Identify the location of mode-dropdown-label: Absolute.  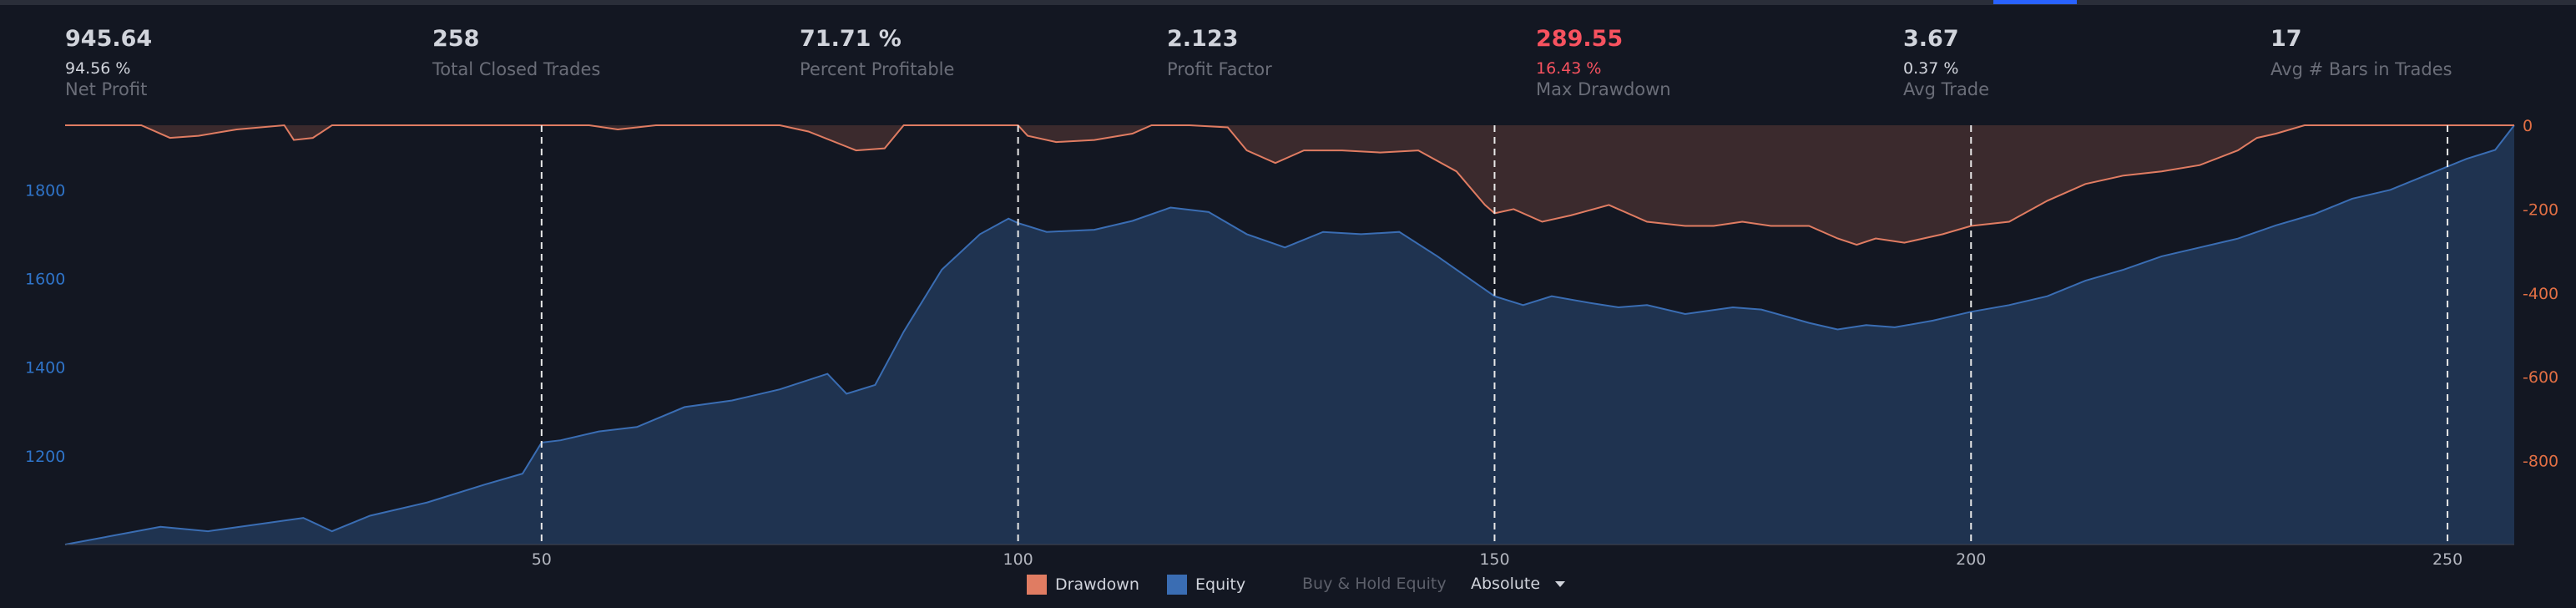
(1506, 584).